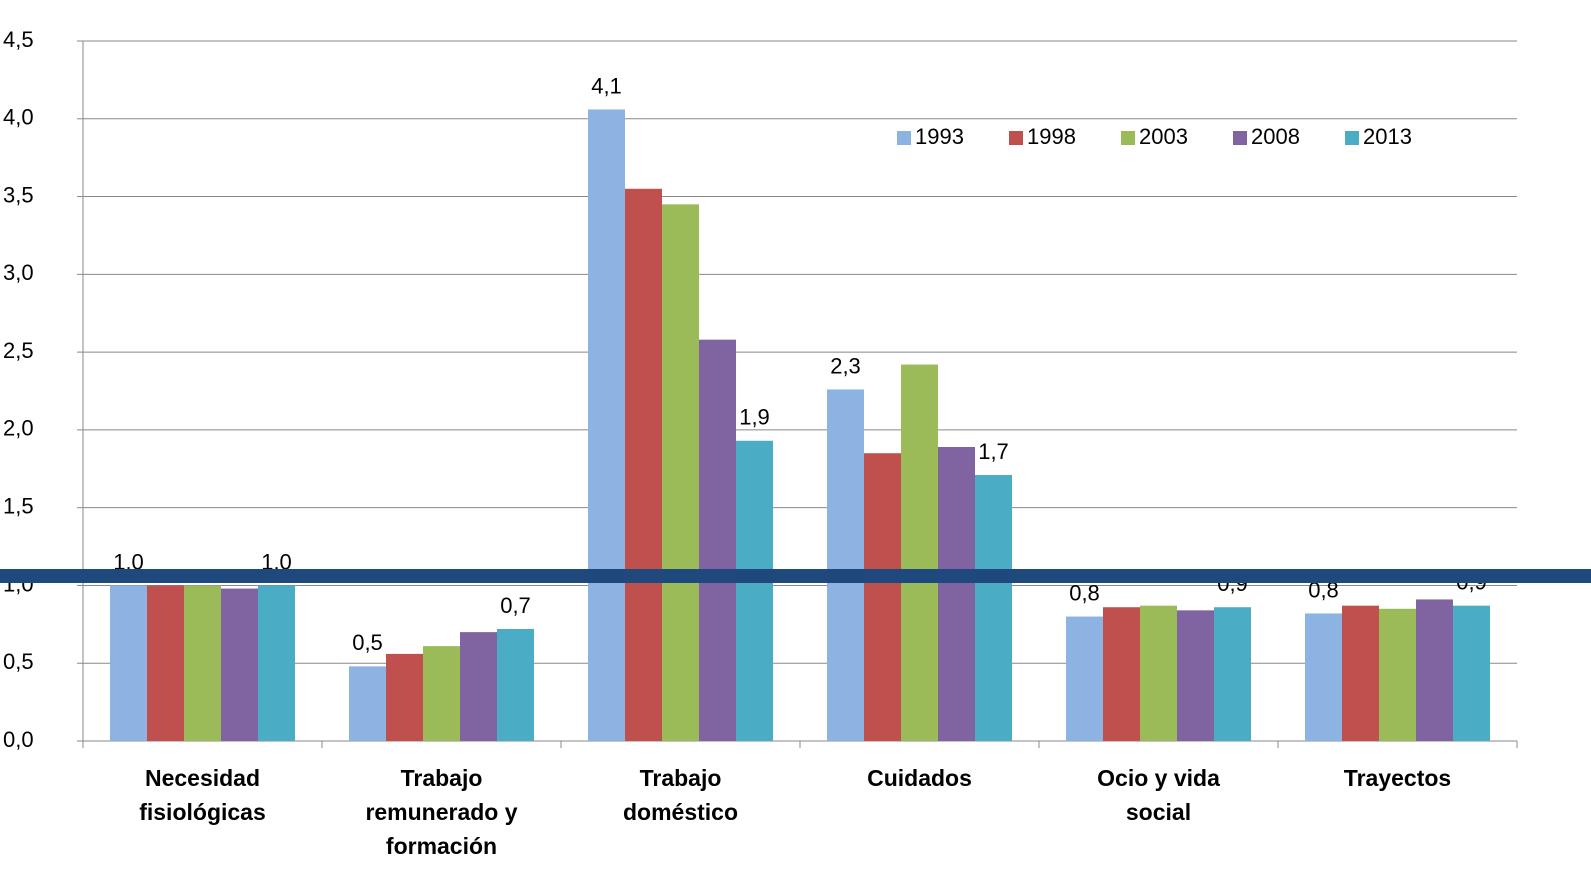 The width and height of the screenshot is (1591, 878). Describe the element at coordinates (1158, 795) in the screenshot. I see `x-tick-label: Ocio y vida social` at that location.